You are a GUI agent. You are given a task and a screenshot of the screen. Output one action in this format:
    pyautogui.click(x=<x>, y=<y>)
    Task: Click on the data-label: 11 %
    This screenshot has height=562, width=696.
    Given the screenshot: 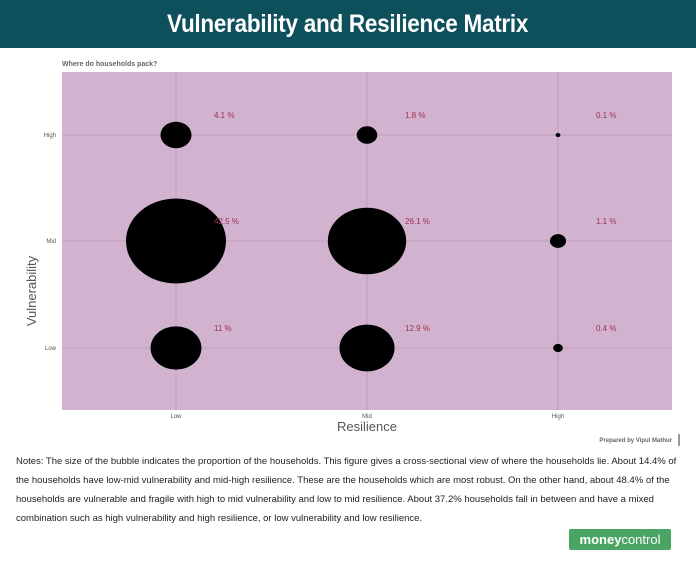 What is the action you would take?
    pyautogui.click(x=223, y=328)
    